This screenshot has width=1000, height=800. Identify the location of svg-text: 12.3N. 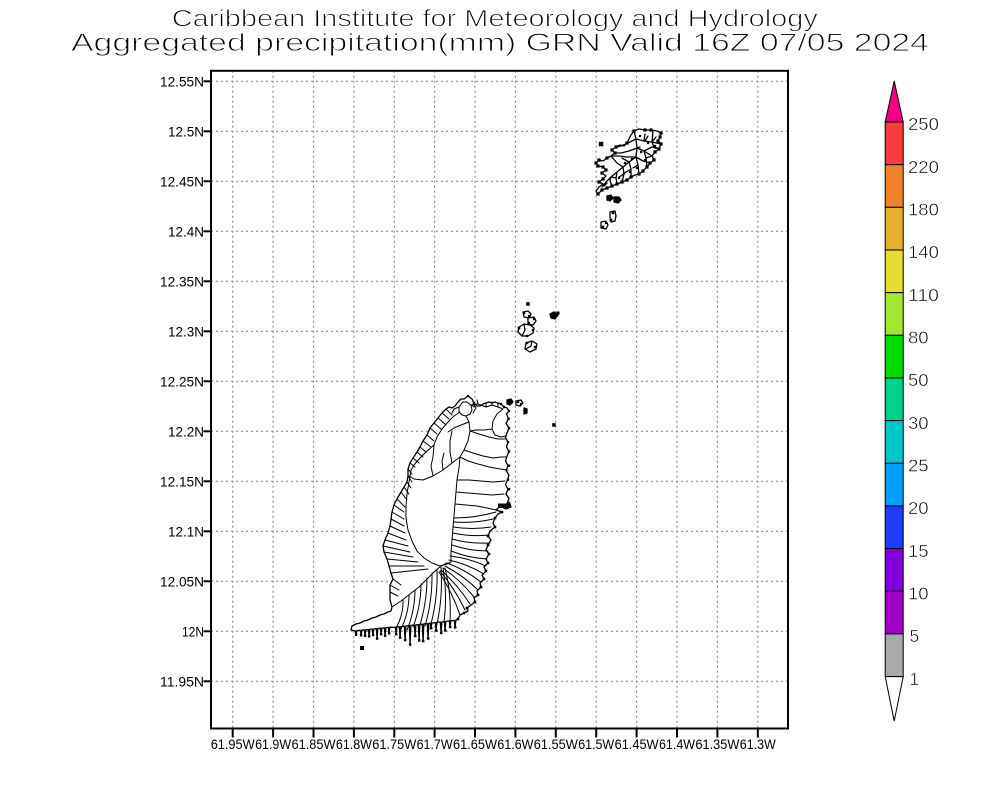
(186, 331).